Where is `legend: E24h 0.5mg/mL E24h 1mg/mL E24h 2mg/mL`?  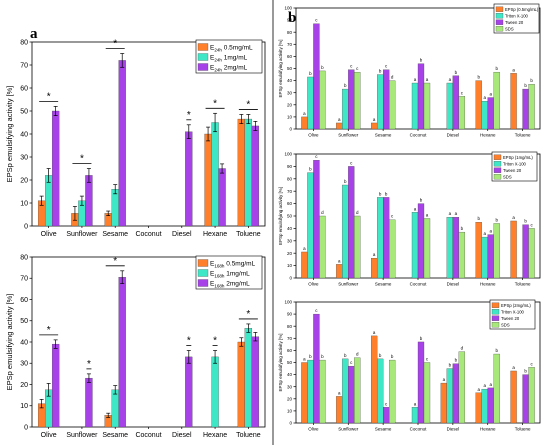 legend: E24h 0.5mg/mL E24h 1mg/mL E24h 2mg/mL is located at coordinates (229, 56).